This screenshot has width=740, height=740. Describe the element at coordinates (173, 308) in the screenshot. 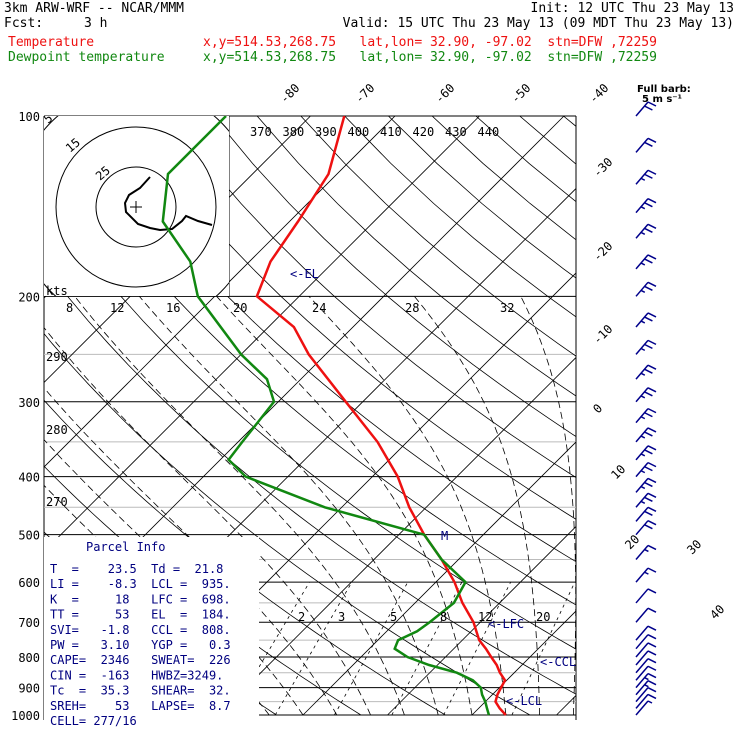

I see `hodograph-speed-label: 16` at that location.